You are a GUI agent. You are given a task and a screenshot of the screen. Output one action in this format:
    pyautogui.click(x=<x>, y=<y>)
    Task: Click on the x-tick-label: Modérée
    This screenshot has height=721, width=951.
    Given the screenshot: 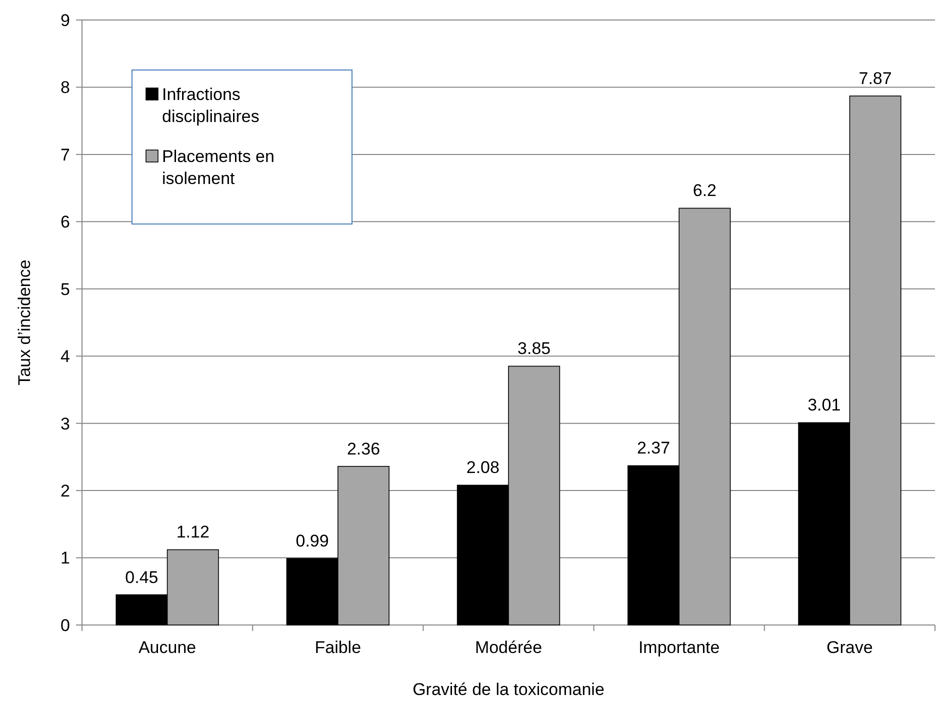 What is the action you would take?
    pyautogui.click(x=508, y=647)
    